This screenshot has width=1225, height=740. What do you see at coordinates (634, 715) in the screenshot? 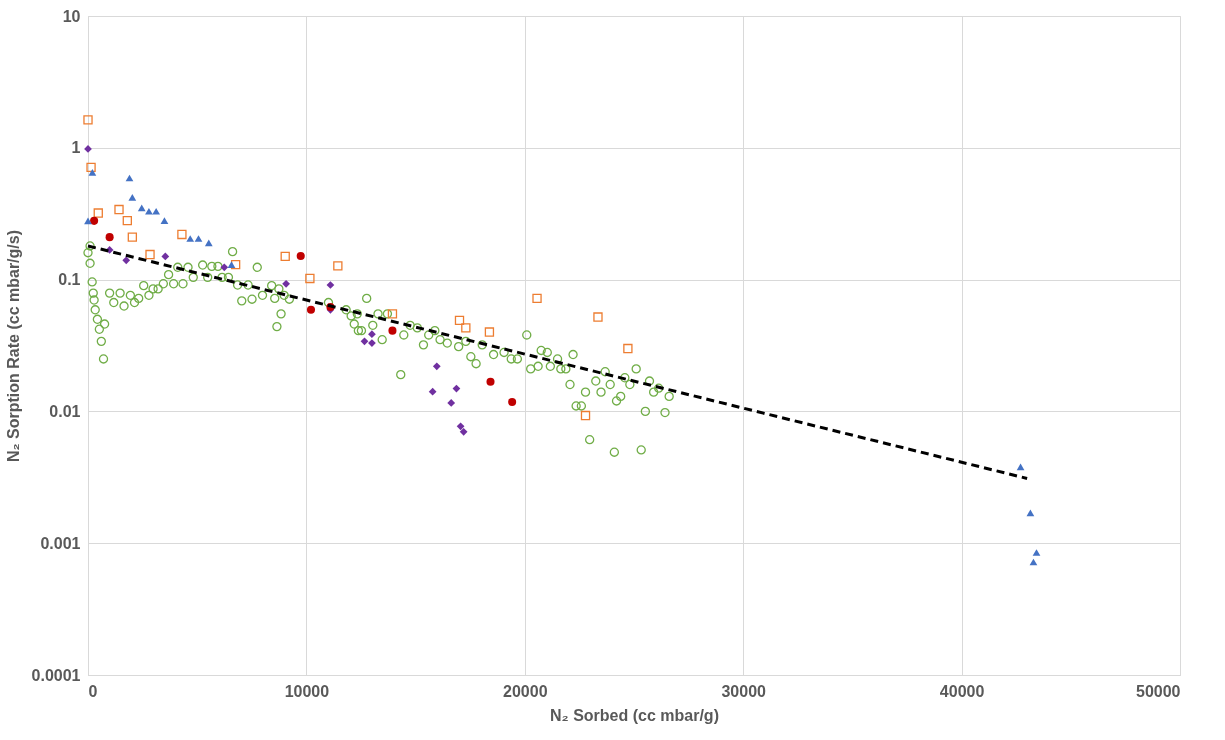
I see `x-axis-title: N₂ Sorbed (cc mbar/g)` at bounding box center [634, 715].